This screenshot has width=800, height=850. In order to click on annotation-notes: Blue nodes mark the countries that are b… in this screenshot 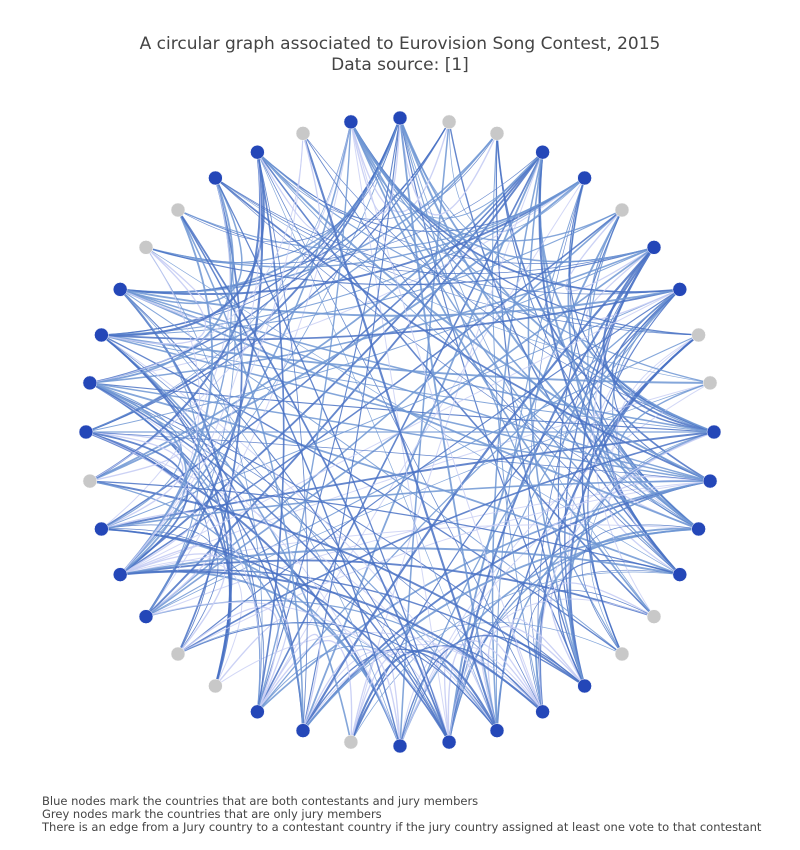, I will do `click(401, 814)`.